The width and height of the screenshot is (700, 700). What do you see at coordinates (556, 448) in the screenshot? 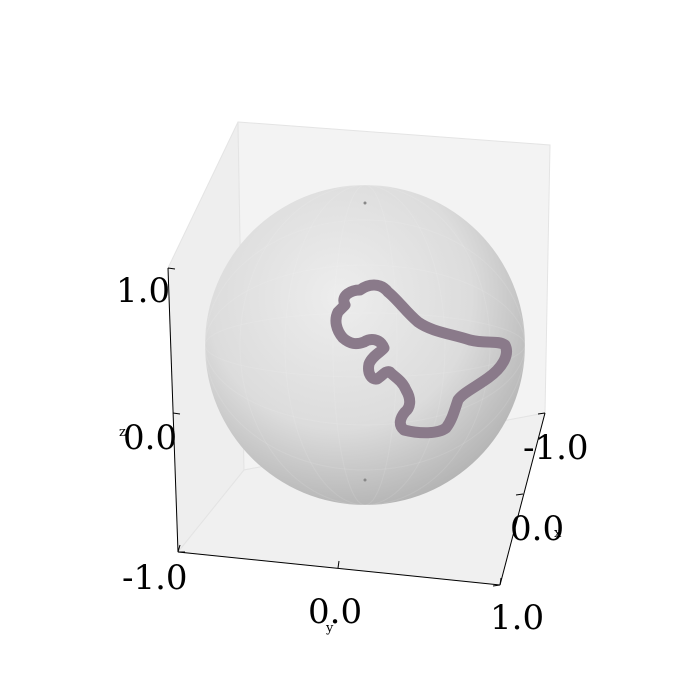
I see `x-tick-label-top: -1.0` at bounding box center [556, 448].